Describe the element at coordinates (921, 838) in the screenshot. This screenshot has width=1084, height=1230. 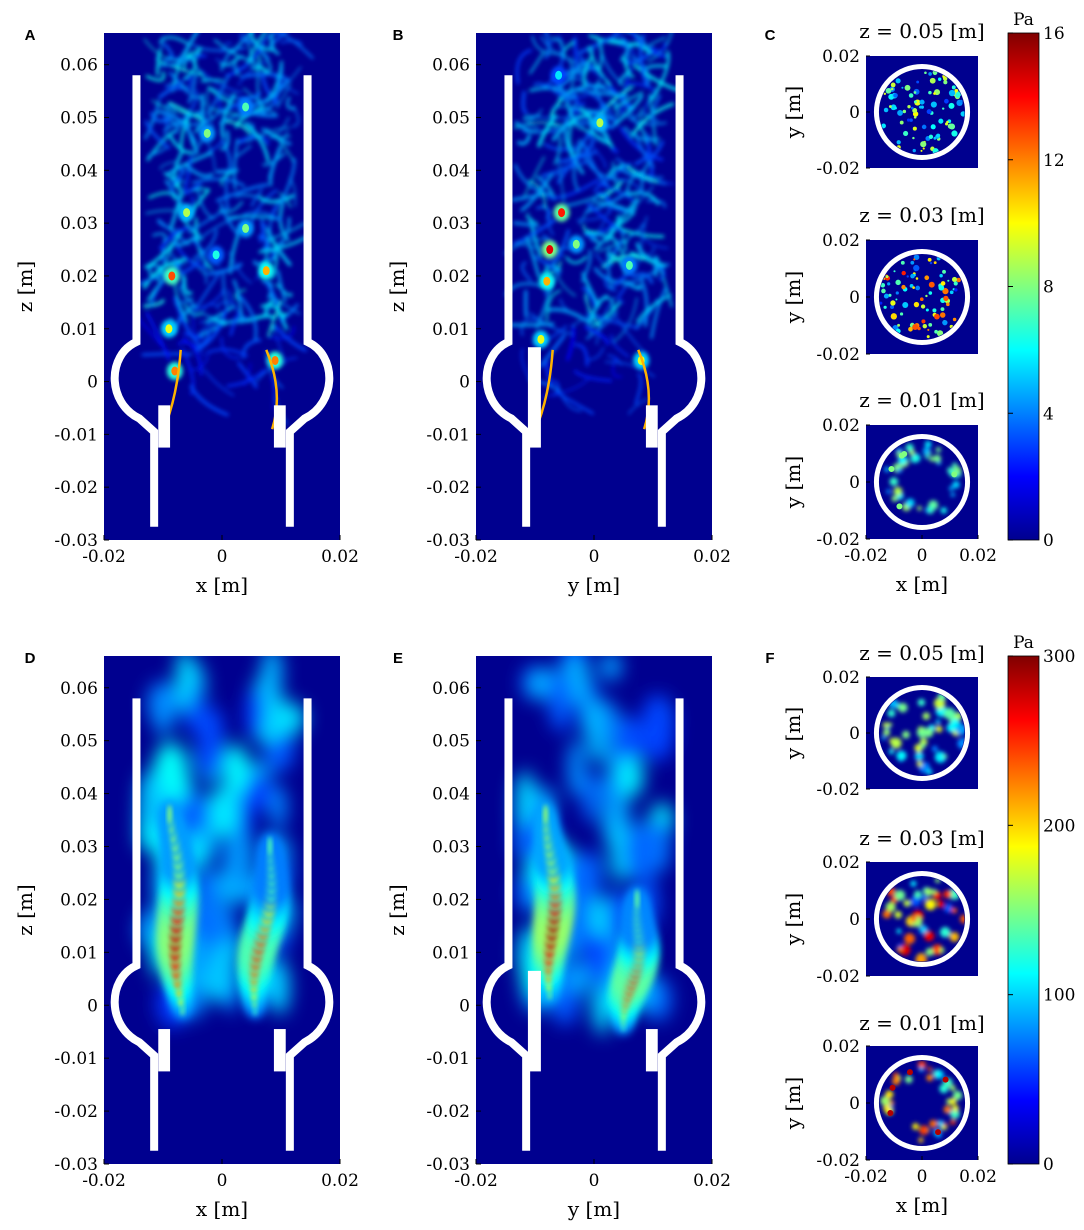
I see `slice-title: z = 0.03 [m]` at that location.